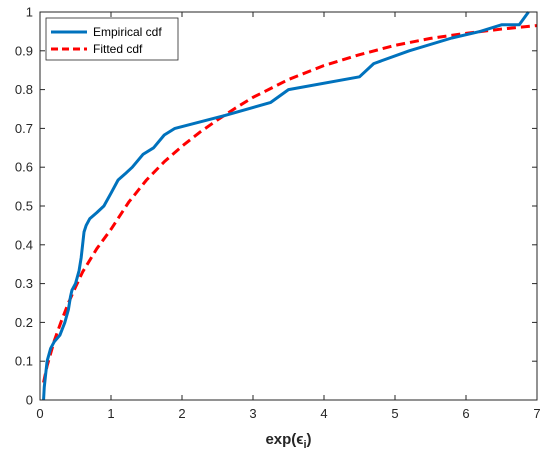  What do you see at coordinates (24, 89) in the screenshot?
I see `y-tick-label: 0.8` at bounding box center [24, 89].